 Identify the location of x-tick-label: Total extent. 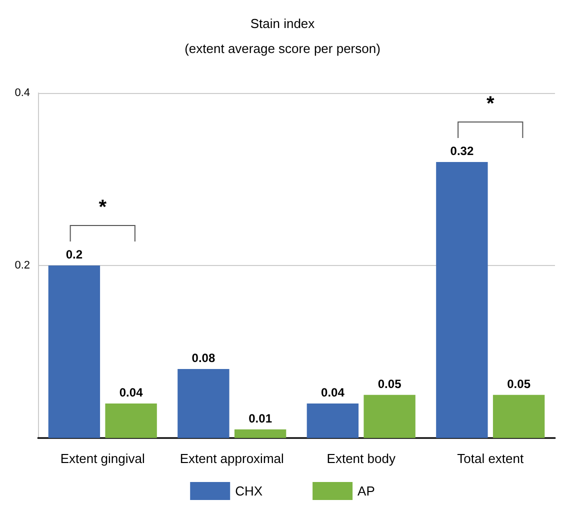
(490, 458).